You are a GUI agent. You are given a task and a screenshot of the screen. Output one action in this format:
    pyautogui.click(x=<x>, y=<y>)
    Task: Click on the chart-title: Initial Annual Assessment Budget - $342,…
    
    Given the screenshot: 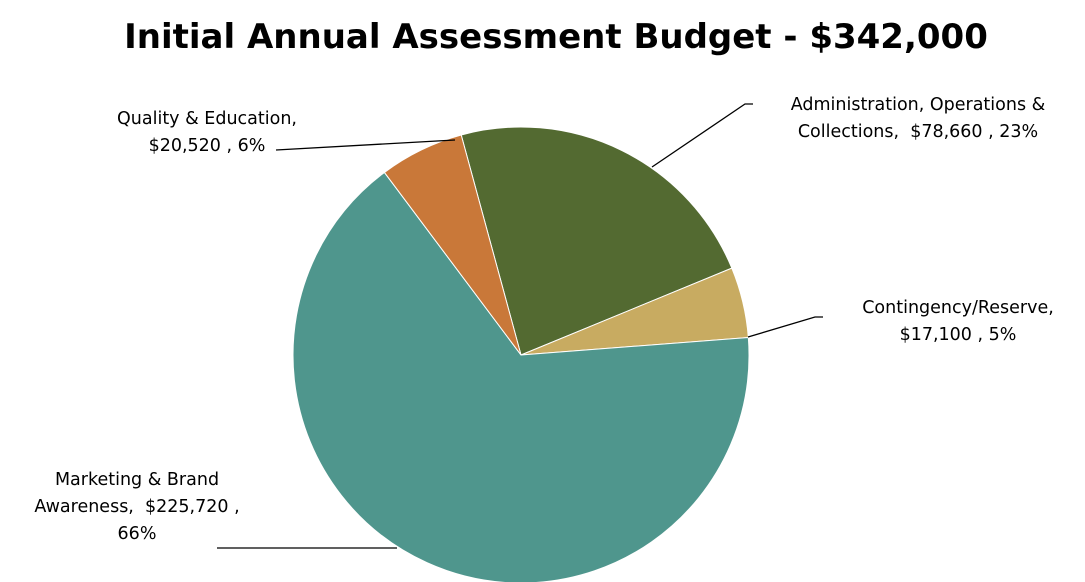 What is the action you would take?
    pyautogui.click(x=556, y=37)
    